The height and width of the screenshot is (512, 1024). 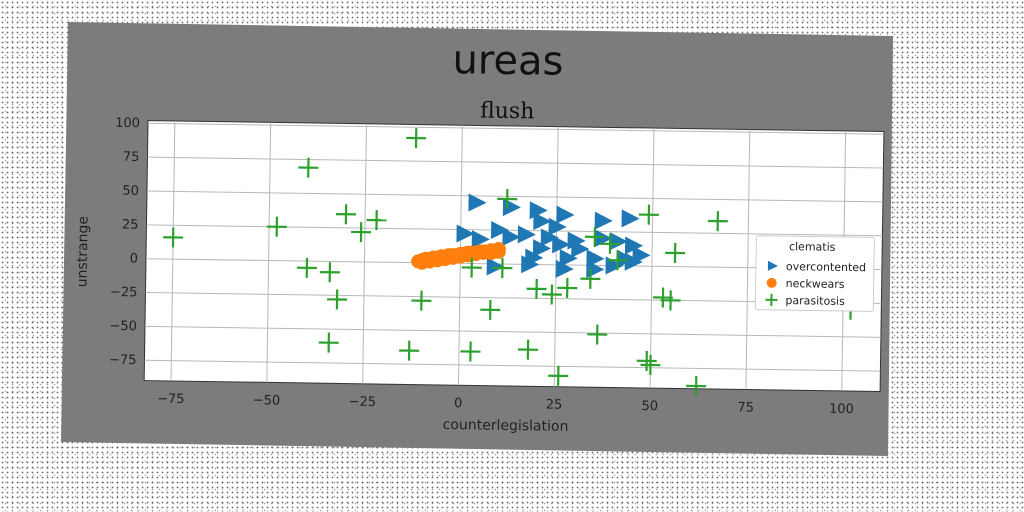 I want to click on x-axis-label: counterlegislation, so click(x=506, y=426).